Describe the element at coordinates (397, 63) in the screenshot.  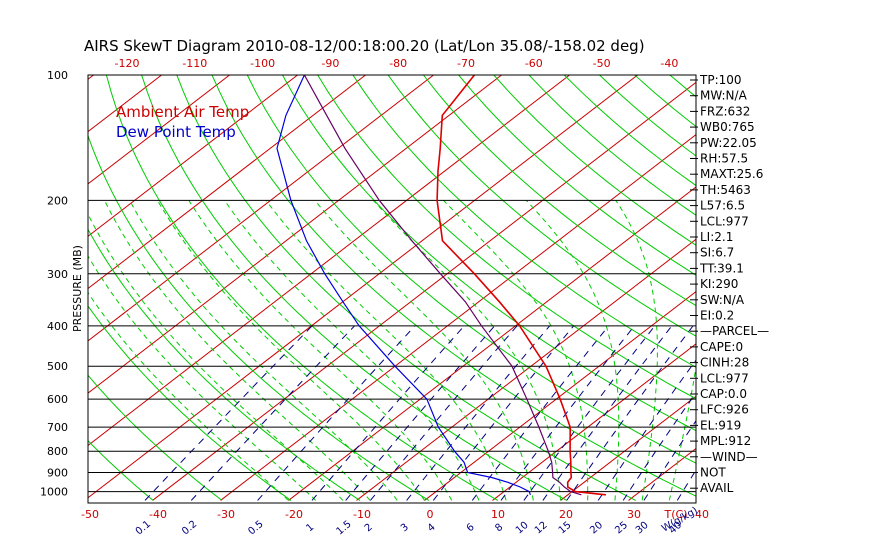
I see `top-temperature-axis: -120 -110 -100 -90 -80 -70 -60 -50 -40` at that location.